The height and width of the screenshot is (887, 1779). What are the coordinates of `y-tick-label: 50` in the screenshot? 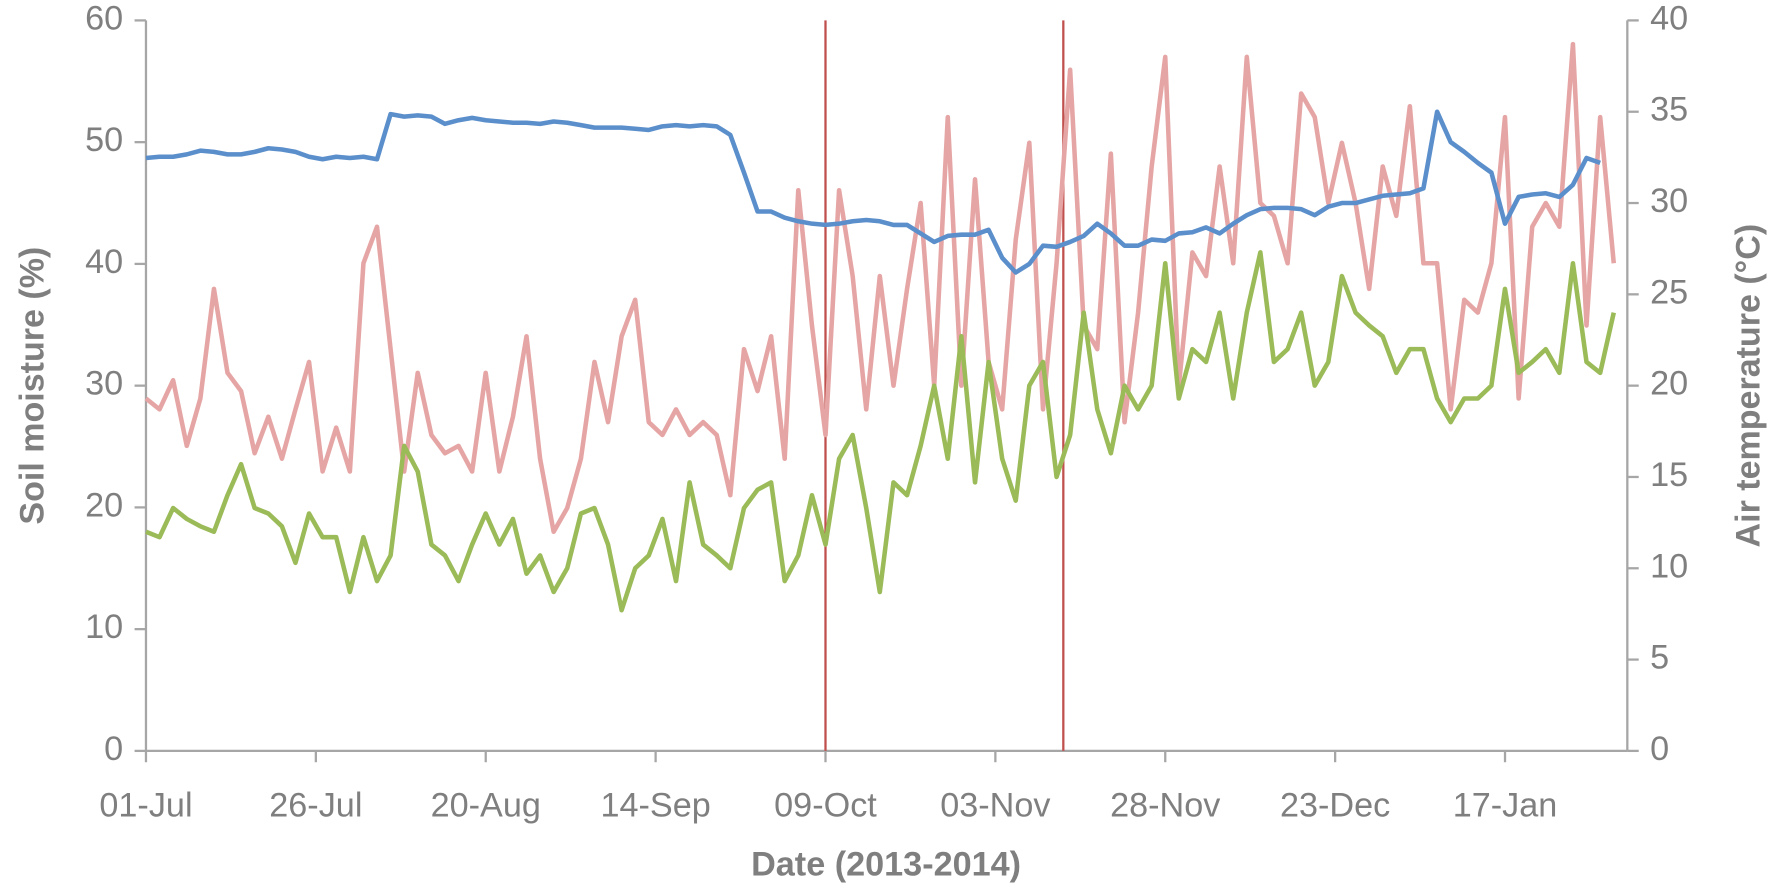 It's located at (104, 140).